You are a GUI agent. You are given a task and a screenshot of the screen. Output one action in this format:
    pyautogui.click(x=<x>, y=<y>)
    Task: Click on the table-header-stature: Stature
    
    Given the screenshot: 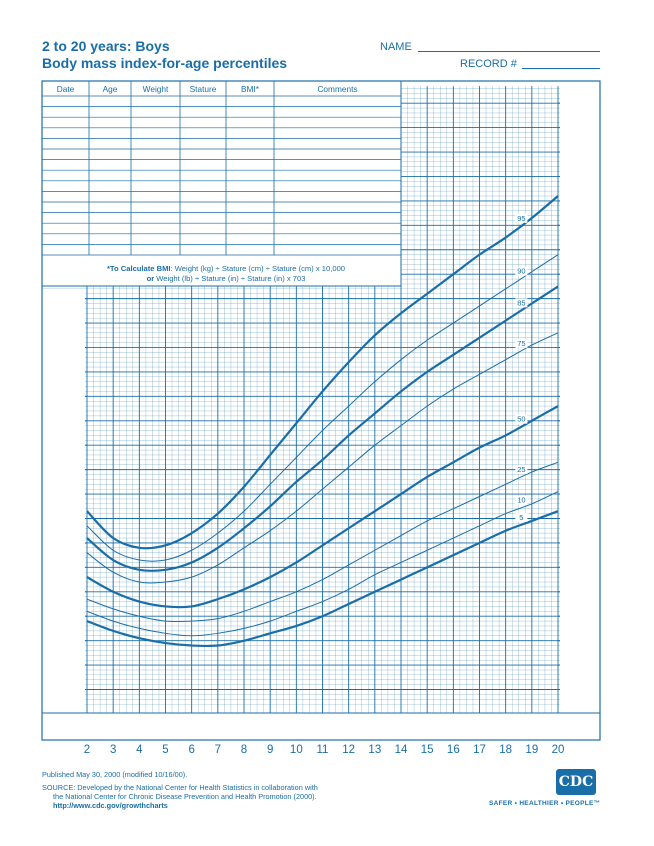 What is the action you would take?
    pyautogui.click(x=203, y=89)
    